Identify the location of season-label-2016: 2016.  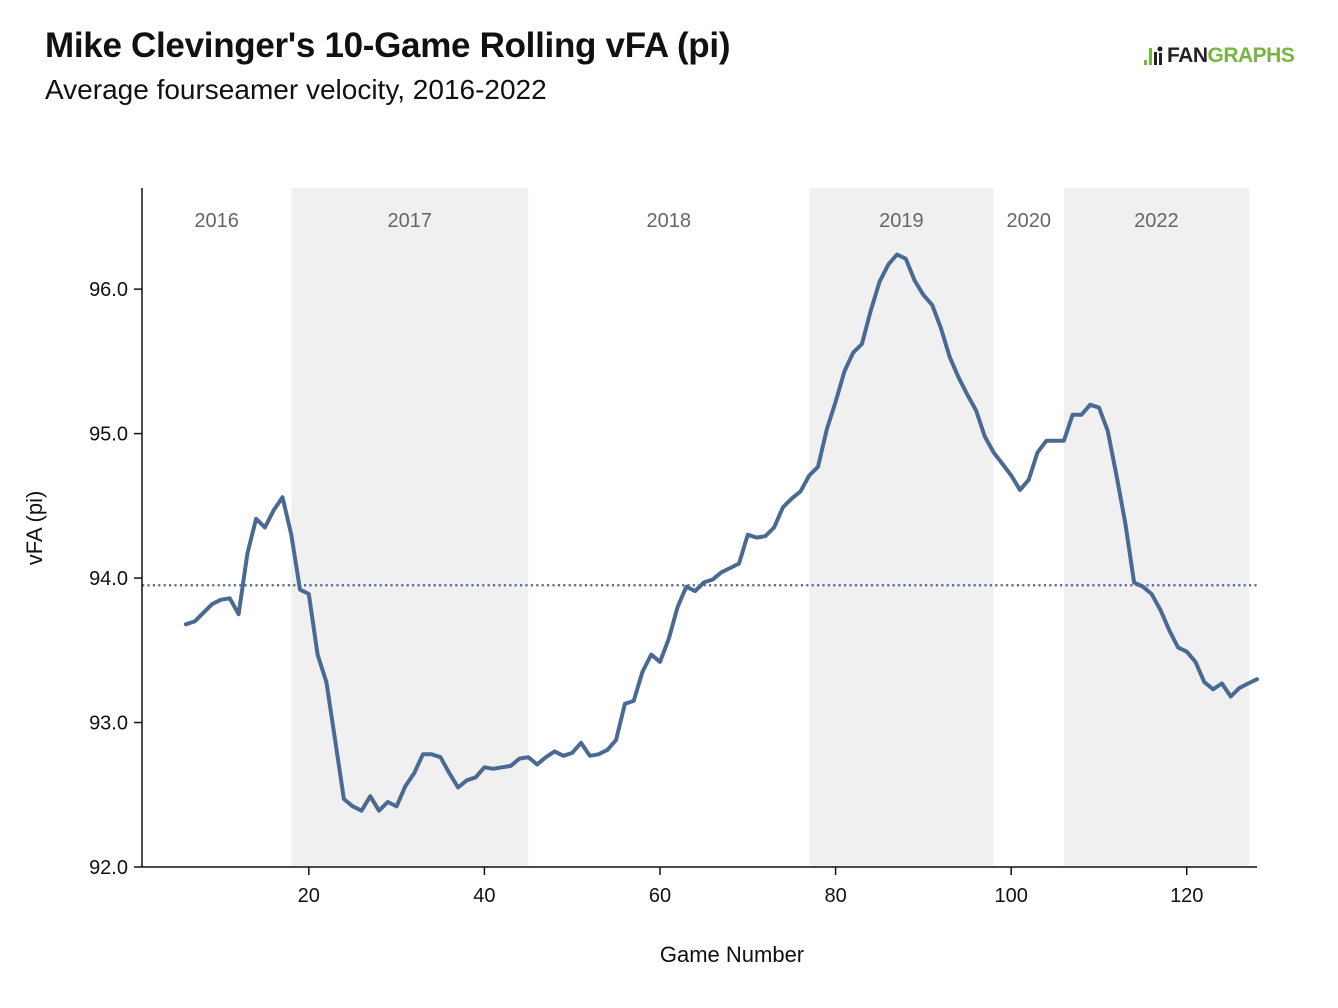
(216, 221).